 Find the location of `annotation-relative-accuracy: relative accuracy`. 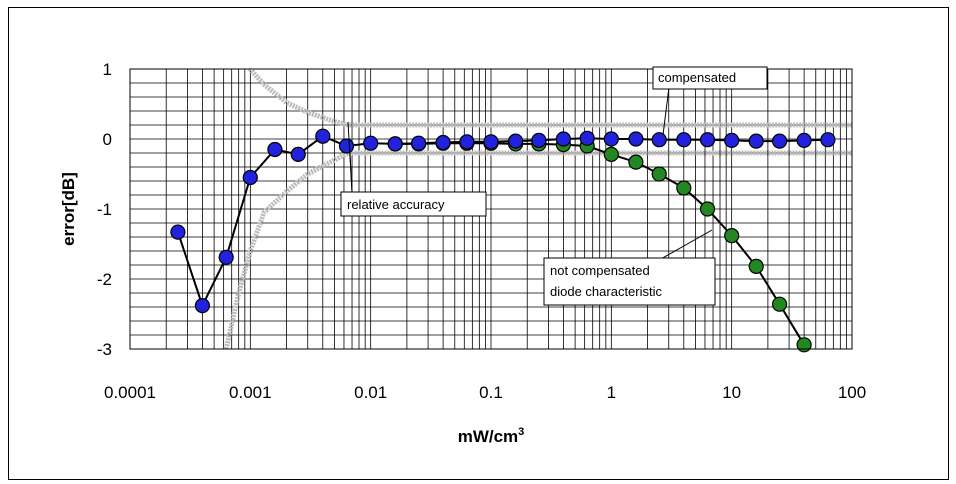

annotation-relative-accuracy: relative accuracy is located at coordinates (396, 204).